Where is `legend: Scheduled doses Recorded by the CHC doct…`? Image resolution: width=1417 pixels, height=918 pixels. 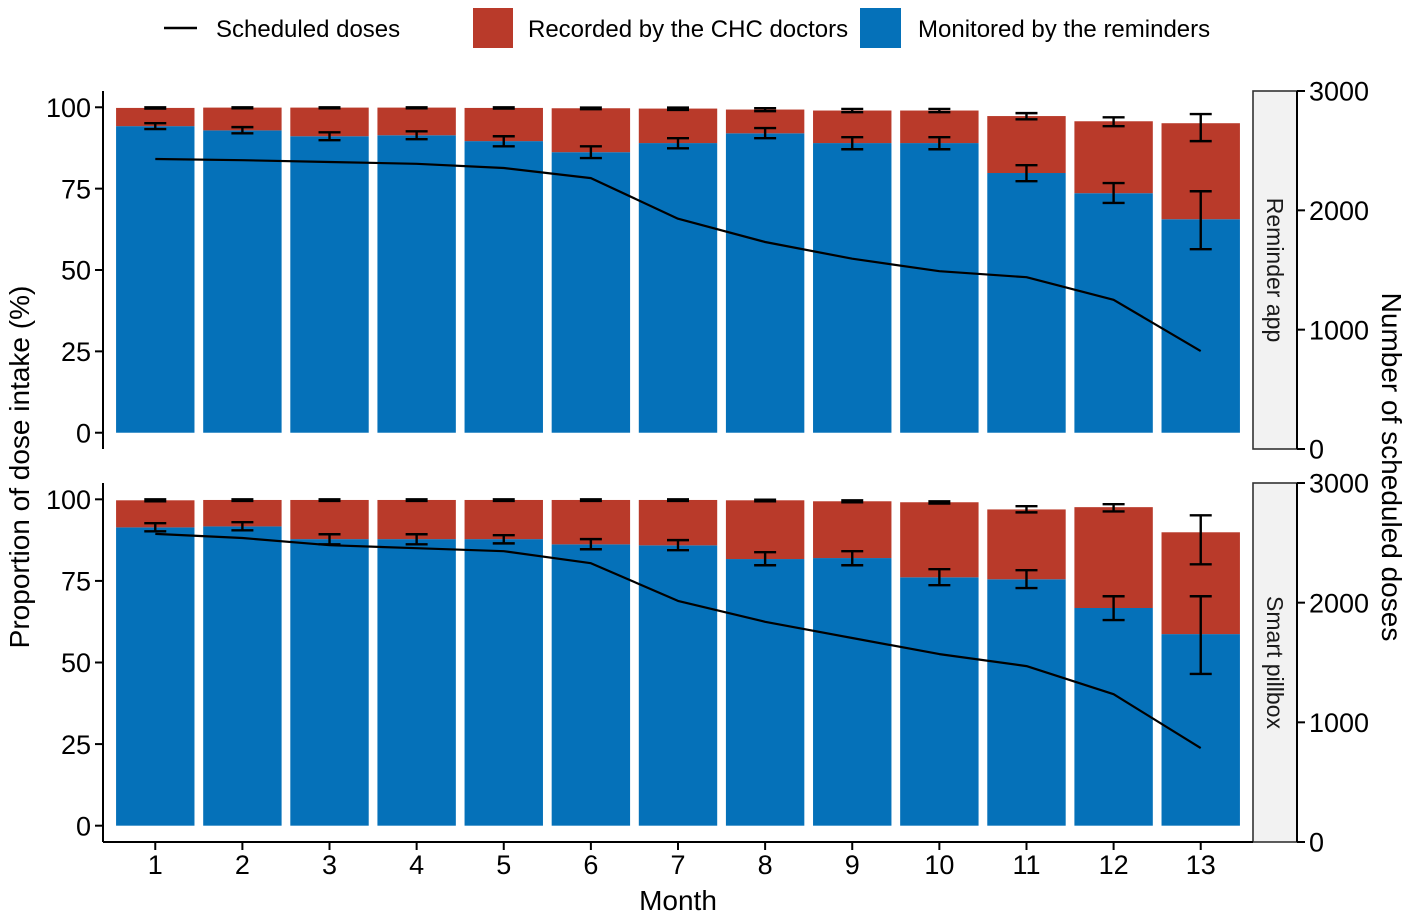
legend: Scheduled doses Recorded by the CHC doct… is located at coordinates (687, 28).